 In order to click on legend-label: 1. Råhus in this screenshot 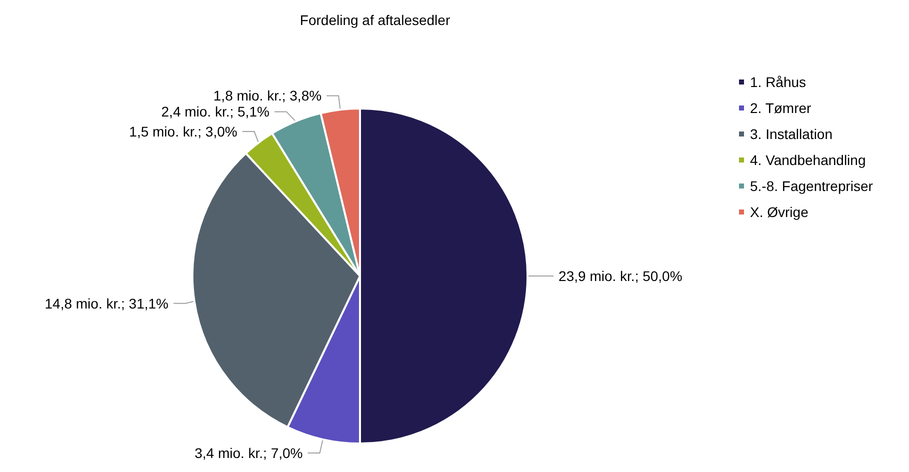, I will do `click(778, 82)`.